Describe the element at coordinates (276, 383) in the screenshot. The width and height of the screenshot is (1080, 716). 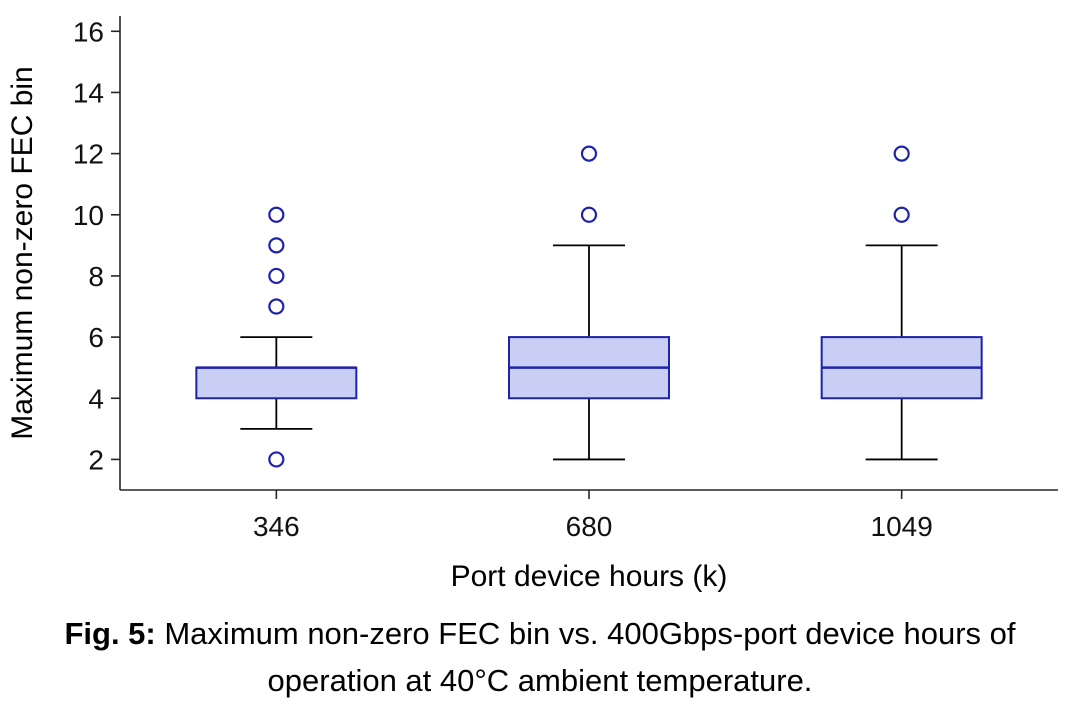
I see `iqr-box` at that location.